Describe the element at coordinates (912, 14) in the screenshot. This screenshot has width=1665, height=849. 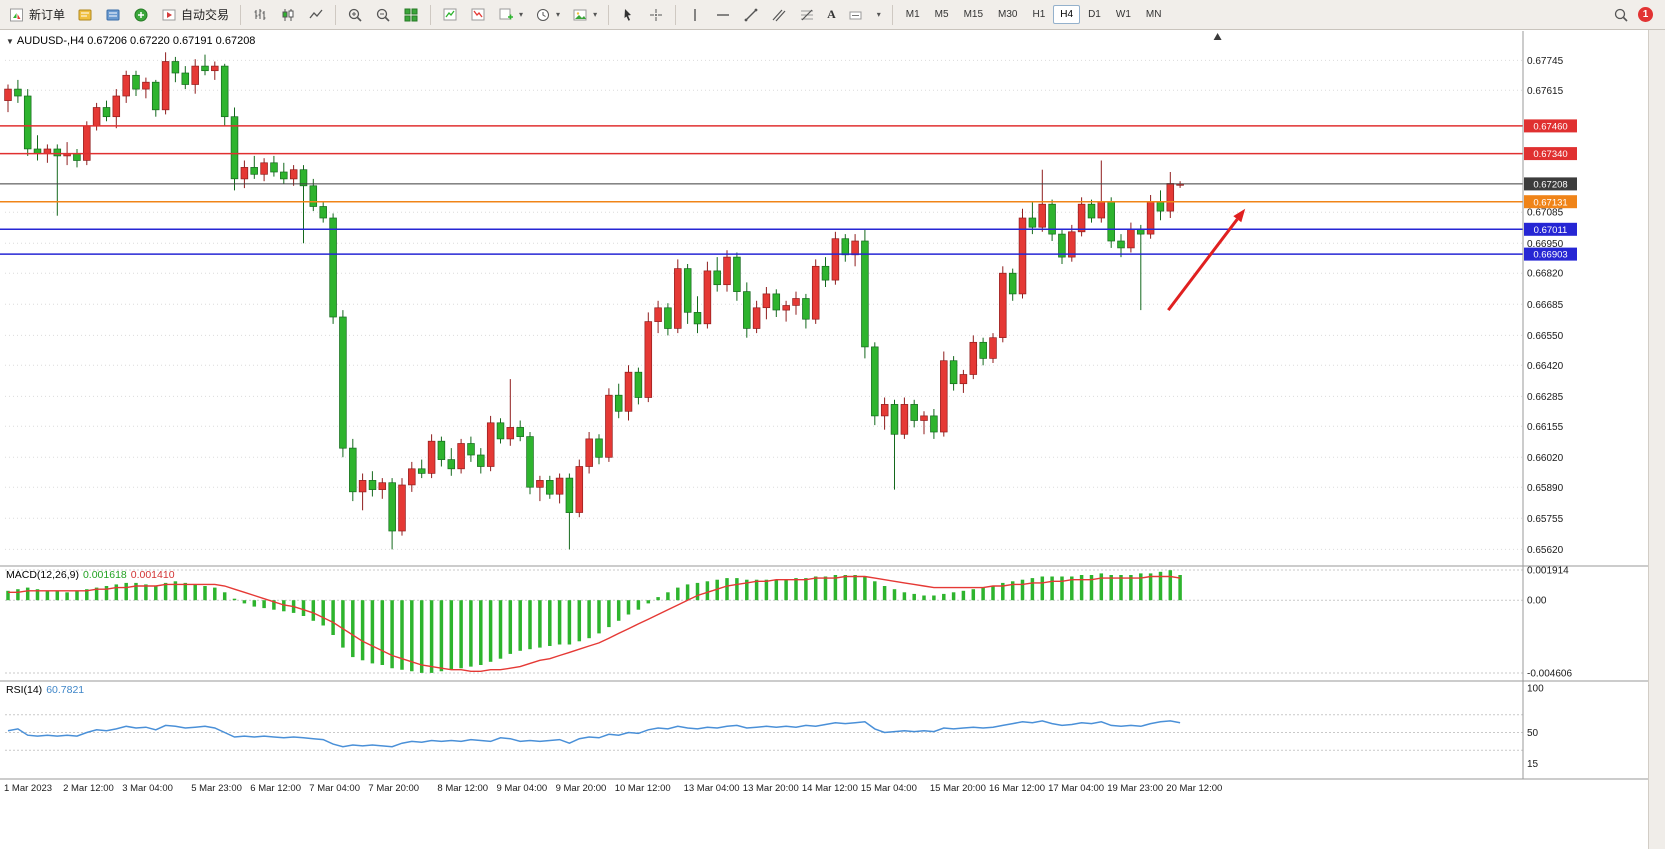
I see `timeframe-button-M1: M1` at that location.